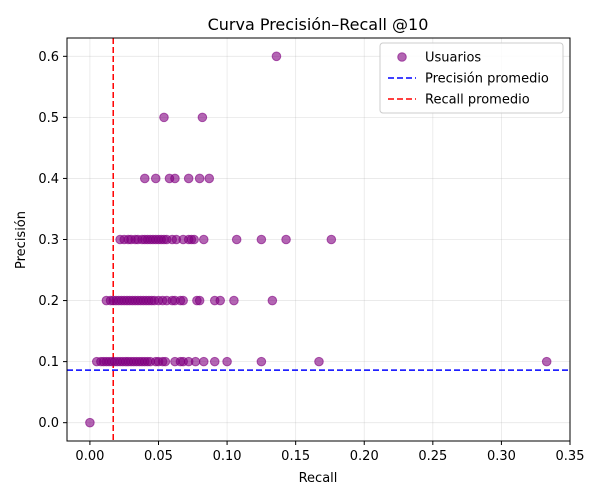 The image size is (600, 500). I want to click on x-axis-ticks: 0.00 0.05 0.10 0.15 0.20 0.25 0.30 0.35, so click(329, 452).